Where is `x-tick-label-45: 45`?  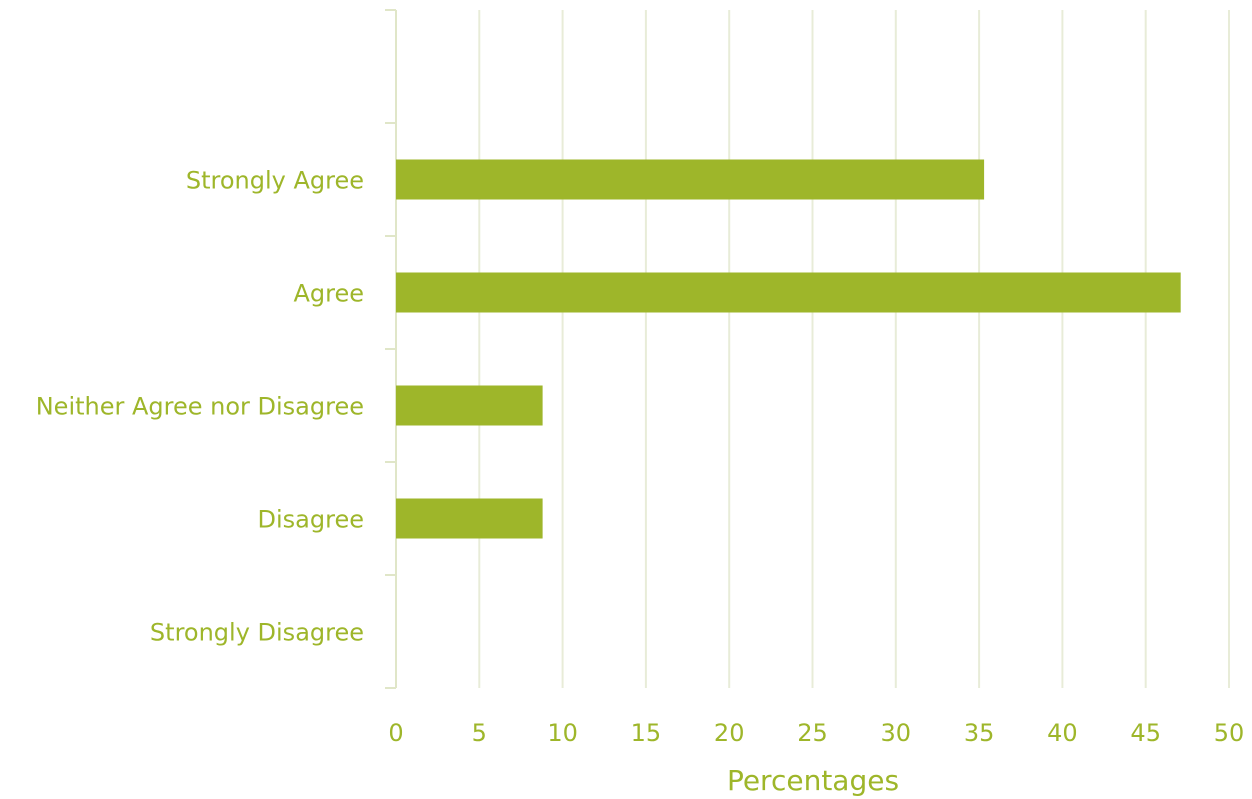
x-tick-label-45: 45 is located at coordinates (1145, 733).